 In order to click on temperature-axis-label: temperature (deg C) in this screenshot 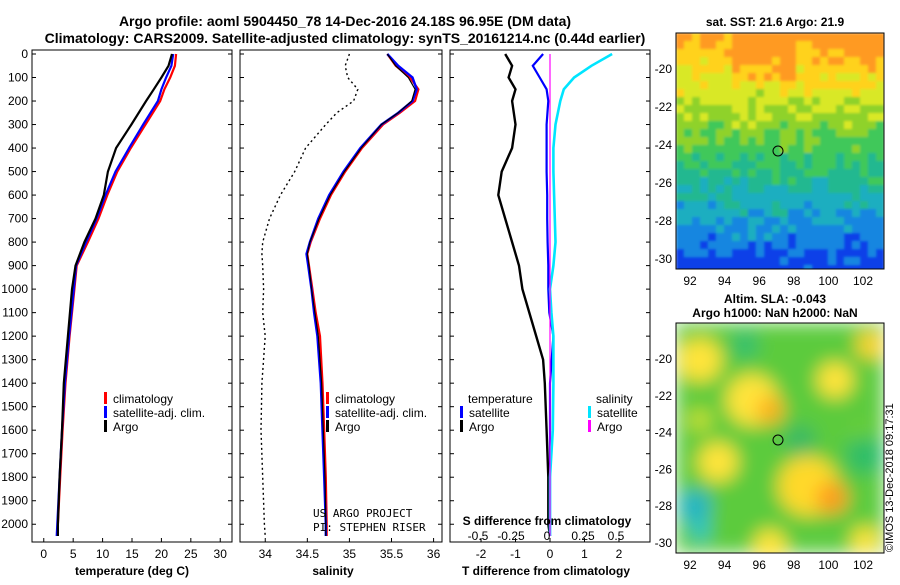, I will do `click(132, 571)`.